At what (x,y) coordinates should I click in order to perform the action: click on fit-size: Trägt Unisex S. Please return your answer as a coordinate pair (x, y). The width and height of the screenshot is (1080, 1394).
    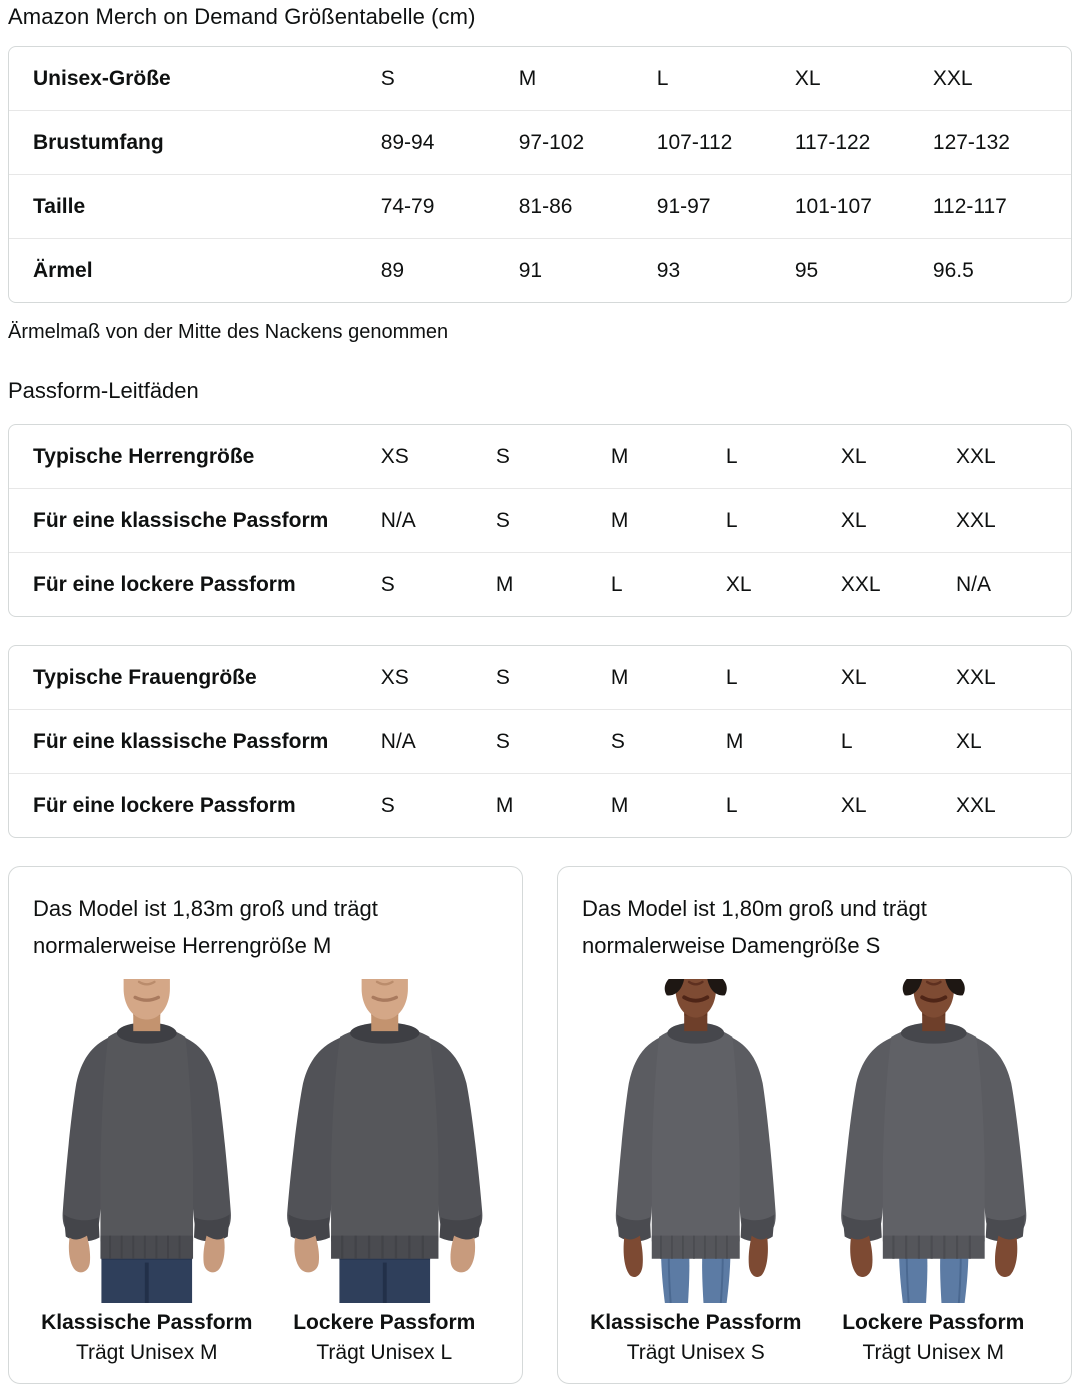
    Looking at the image, I should click on (695, 1352).